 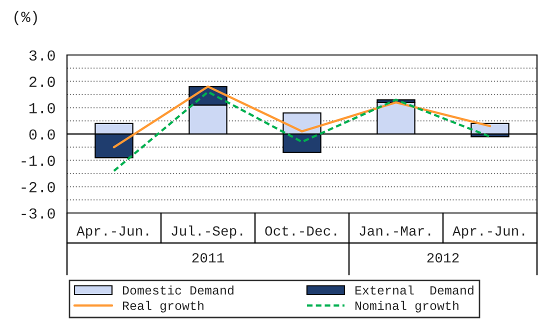 I want to click on y-tick-label: 0.0, so click(x=42, y=134).